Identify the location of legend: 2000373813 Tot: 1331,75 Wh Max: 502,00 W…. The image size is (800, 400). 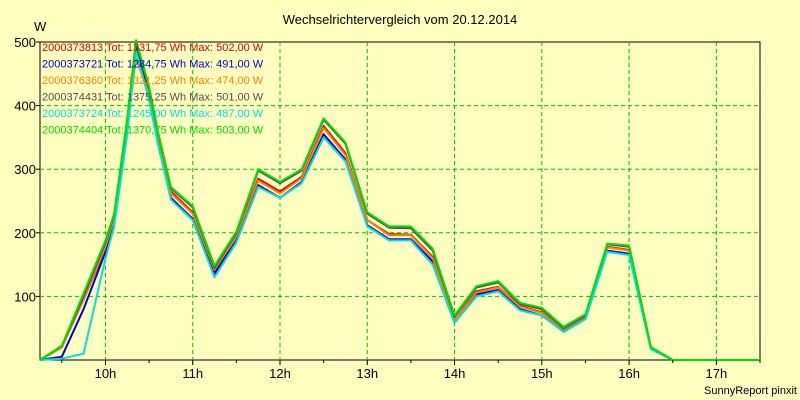
(153, 89).